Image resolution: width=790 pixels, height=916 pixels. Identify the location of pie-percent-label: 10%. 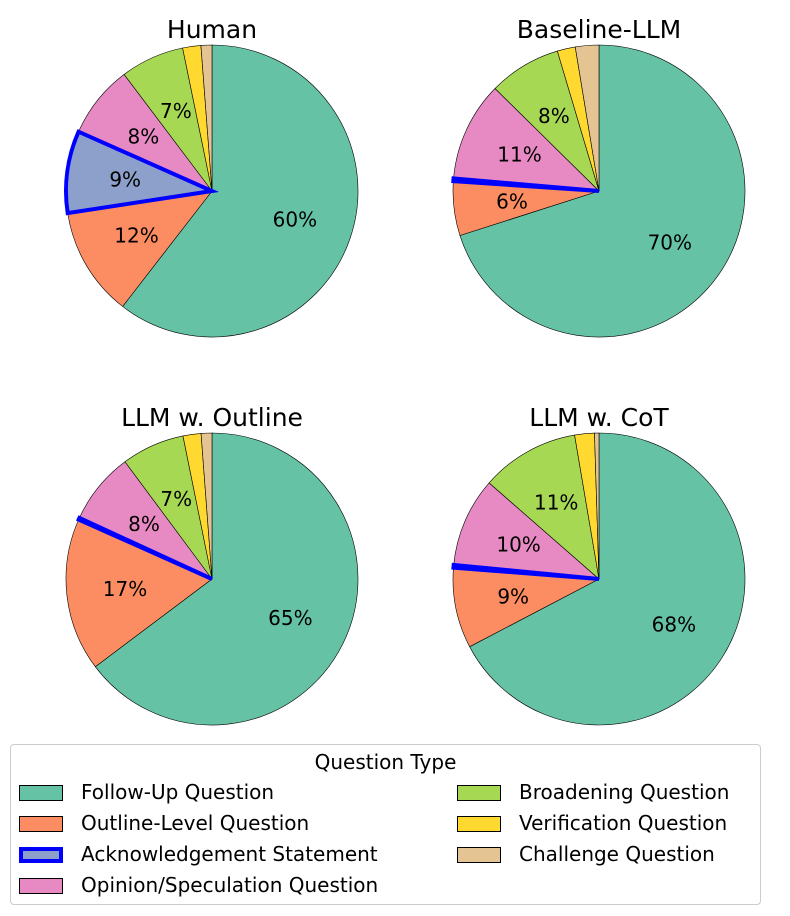
(518, 544).